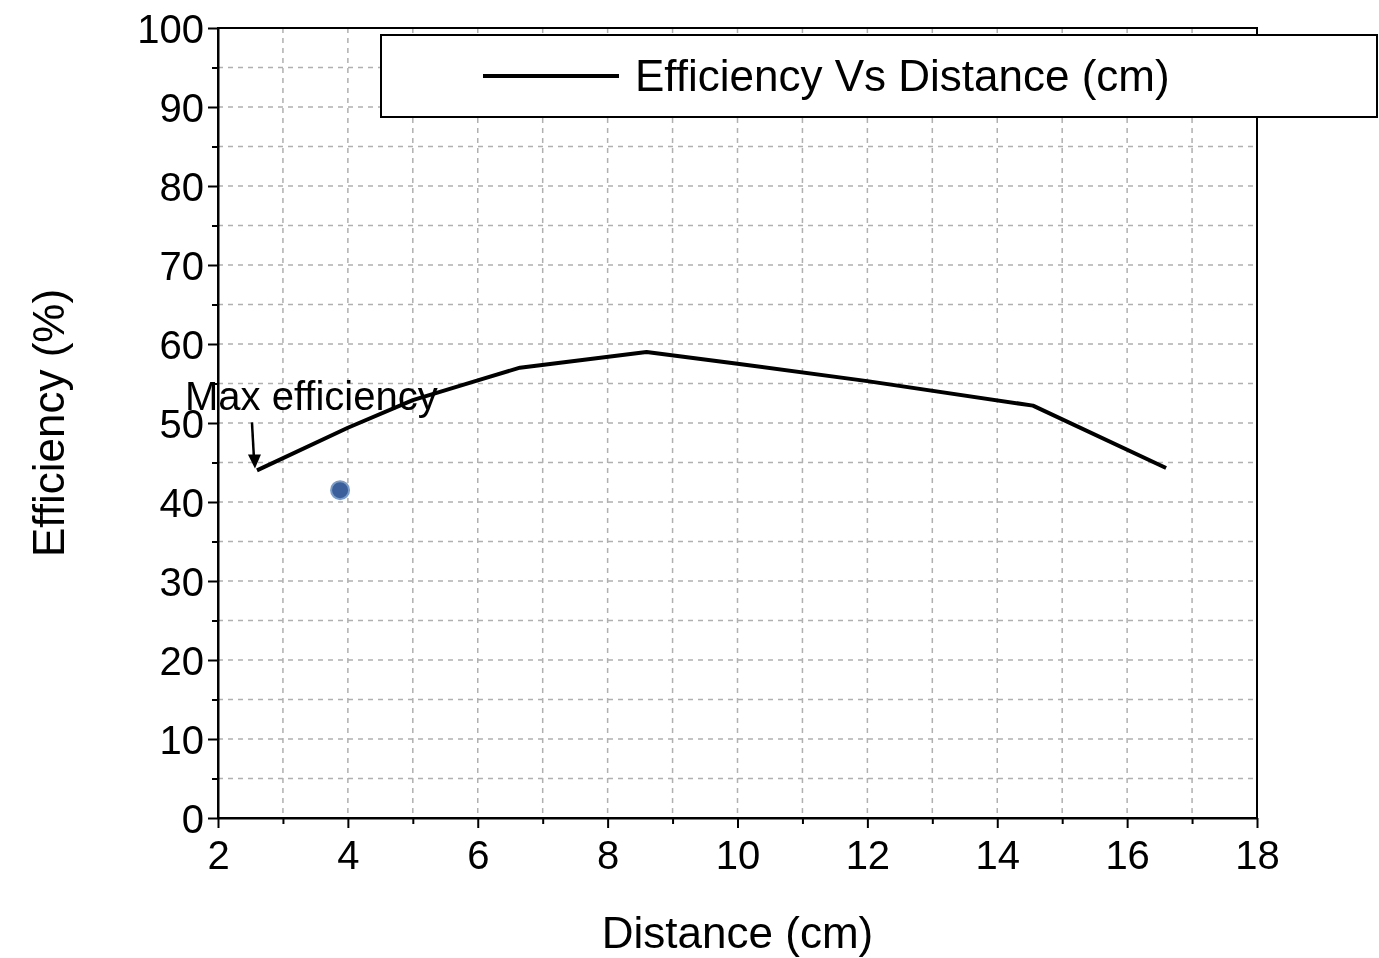  What do you see at coordinates (868, 855) in the screenshot?
I see `x-tick-label: 12` at bounding box center [868, 855].